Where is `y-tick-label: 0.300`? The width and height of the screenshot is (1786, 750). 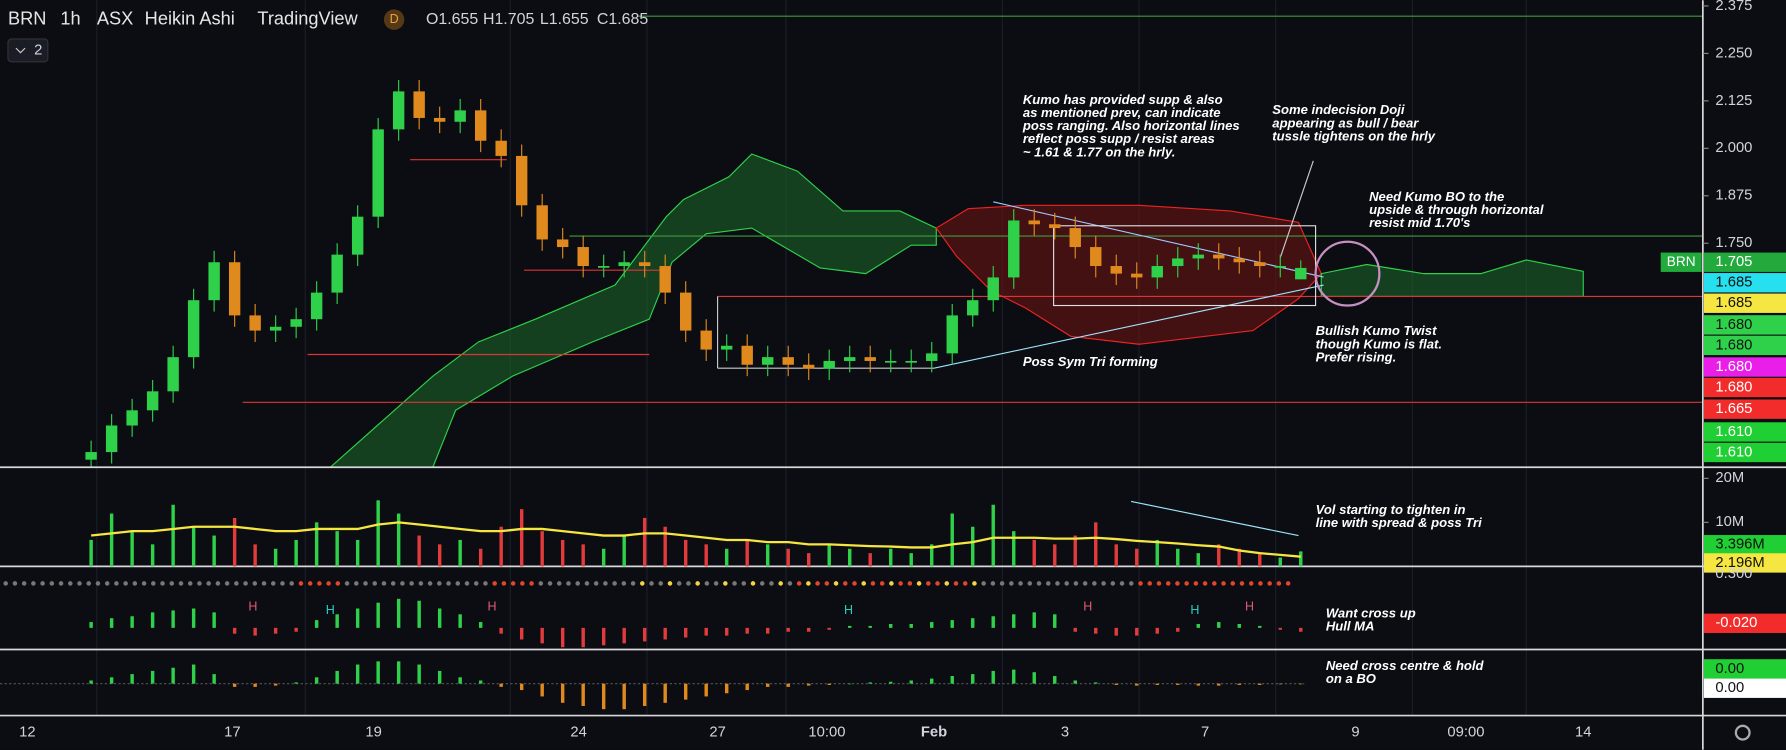 y-tick-label: 0.300 is located at coordinates (1733, 574).